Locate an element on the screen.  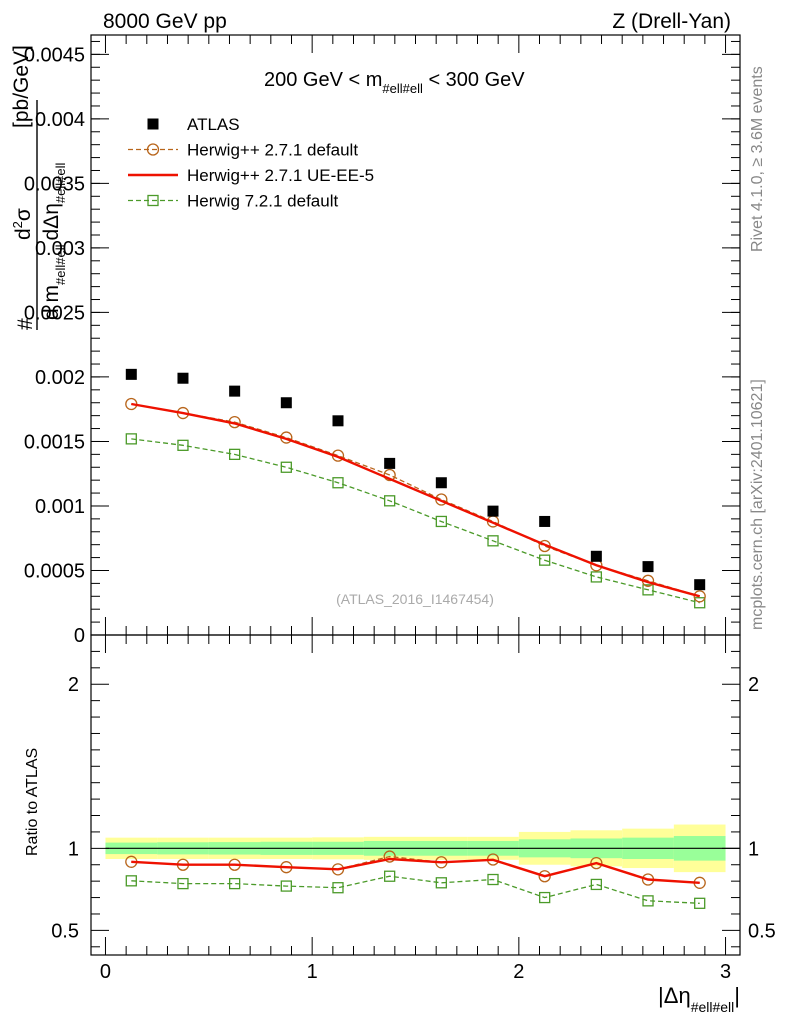
ratio-line-herwig-7-2-1-default is located at coordinates (415, 889).